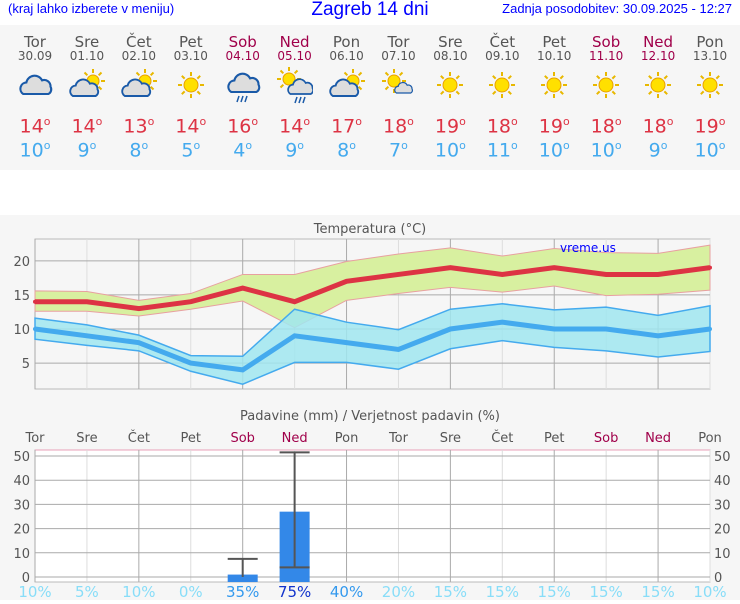  What do you see at coordinates (502, 150) in the screenshot?
I see `min-temp: 11o` at bounding box center [502, 150].